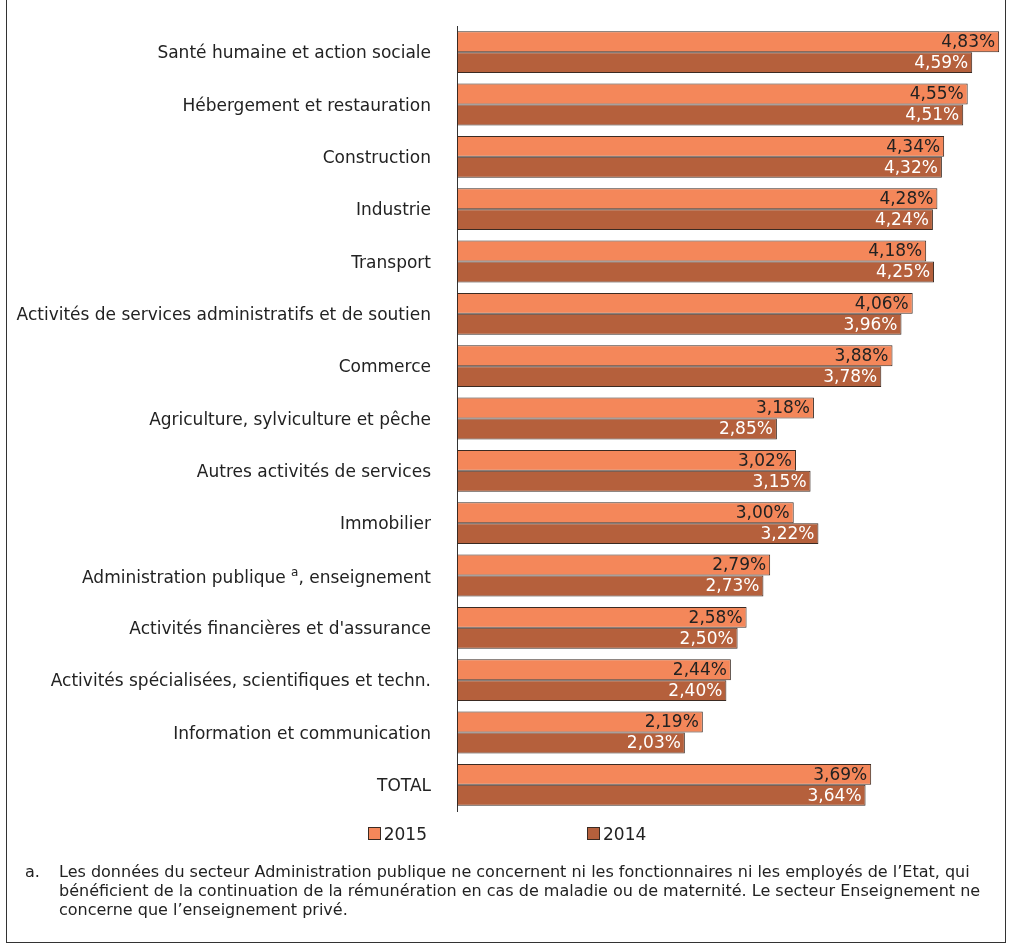  I want to click on y-tick-label: Transport, so click(391, 261).